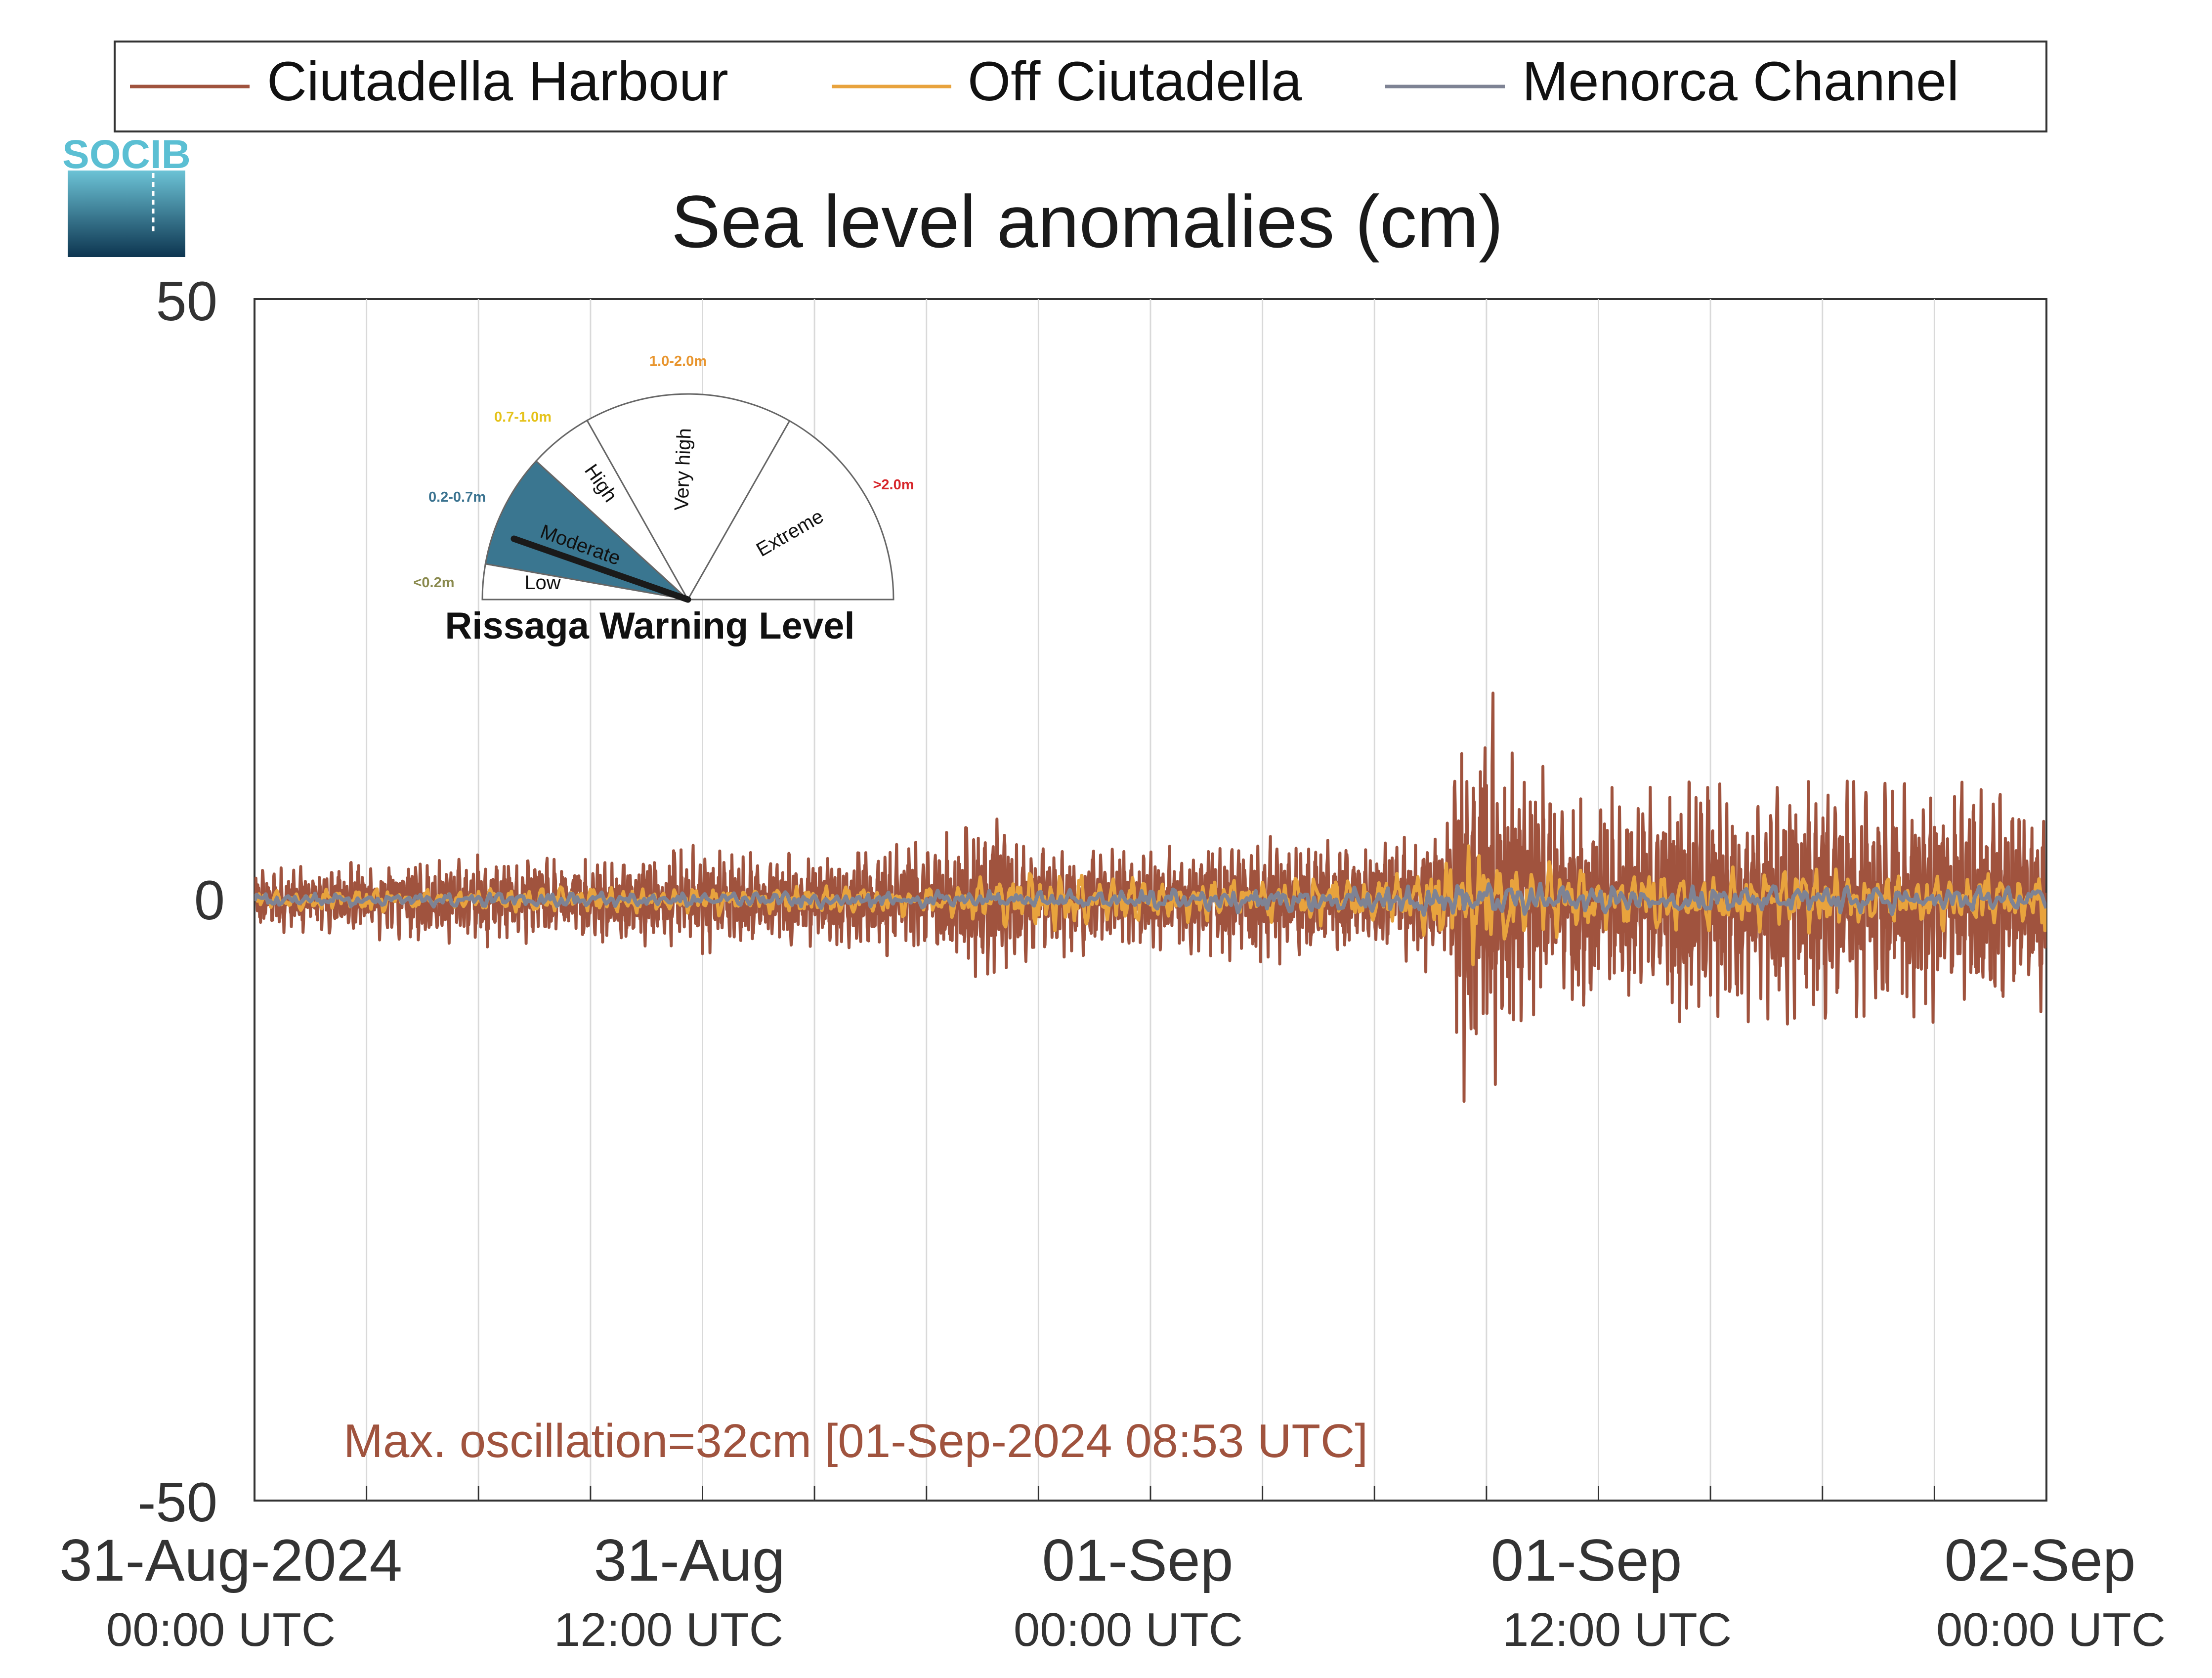 This screenshot has width=2212, height=1678. I want to click on series-line-menorca-channel, so click(1150, 899).